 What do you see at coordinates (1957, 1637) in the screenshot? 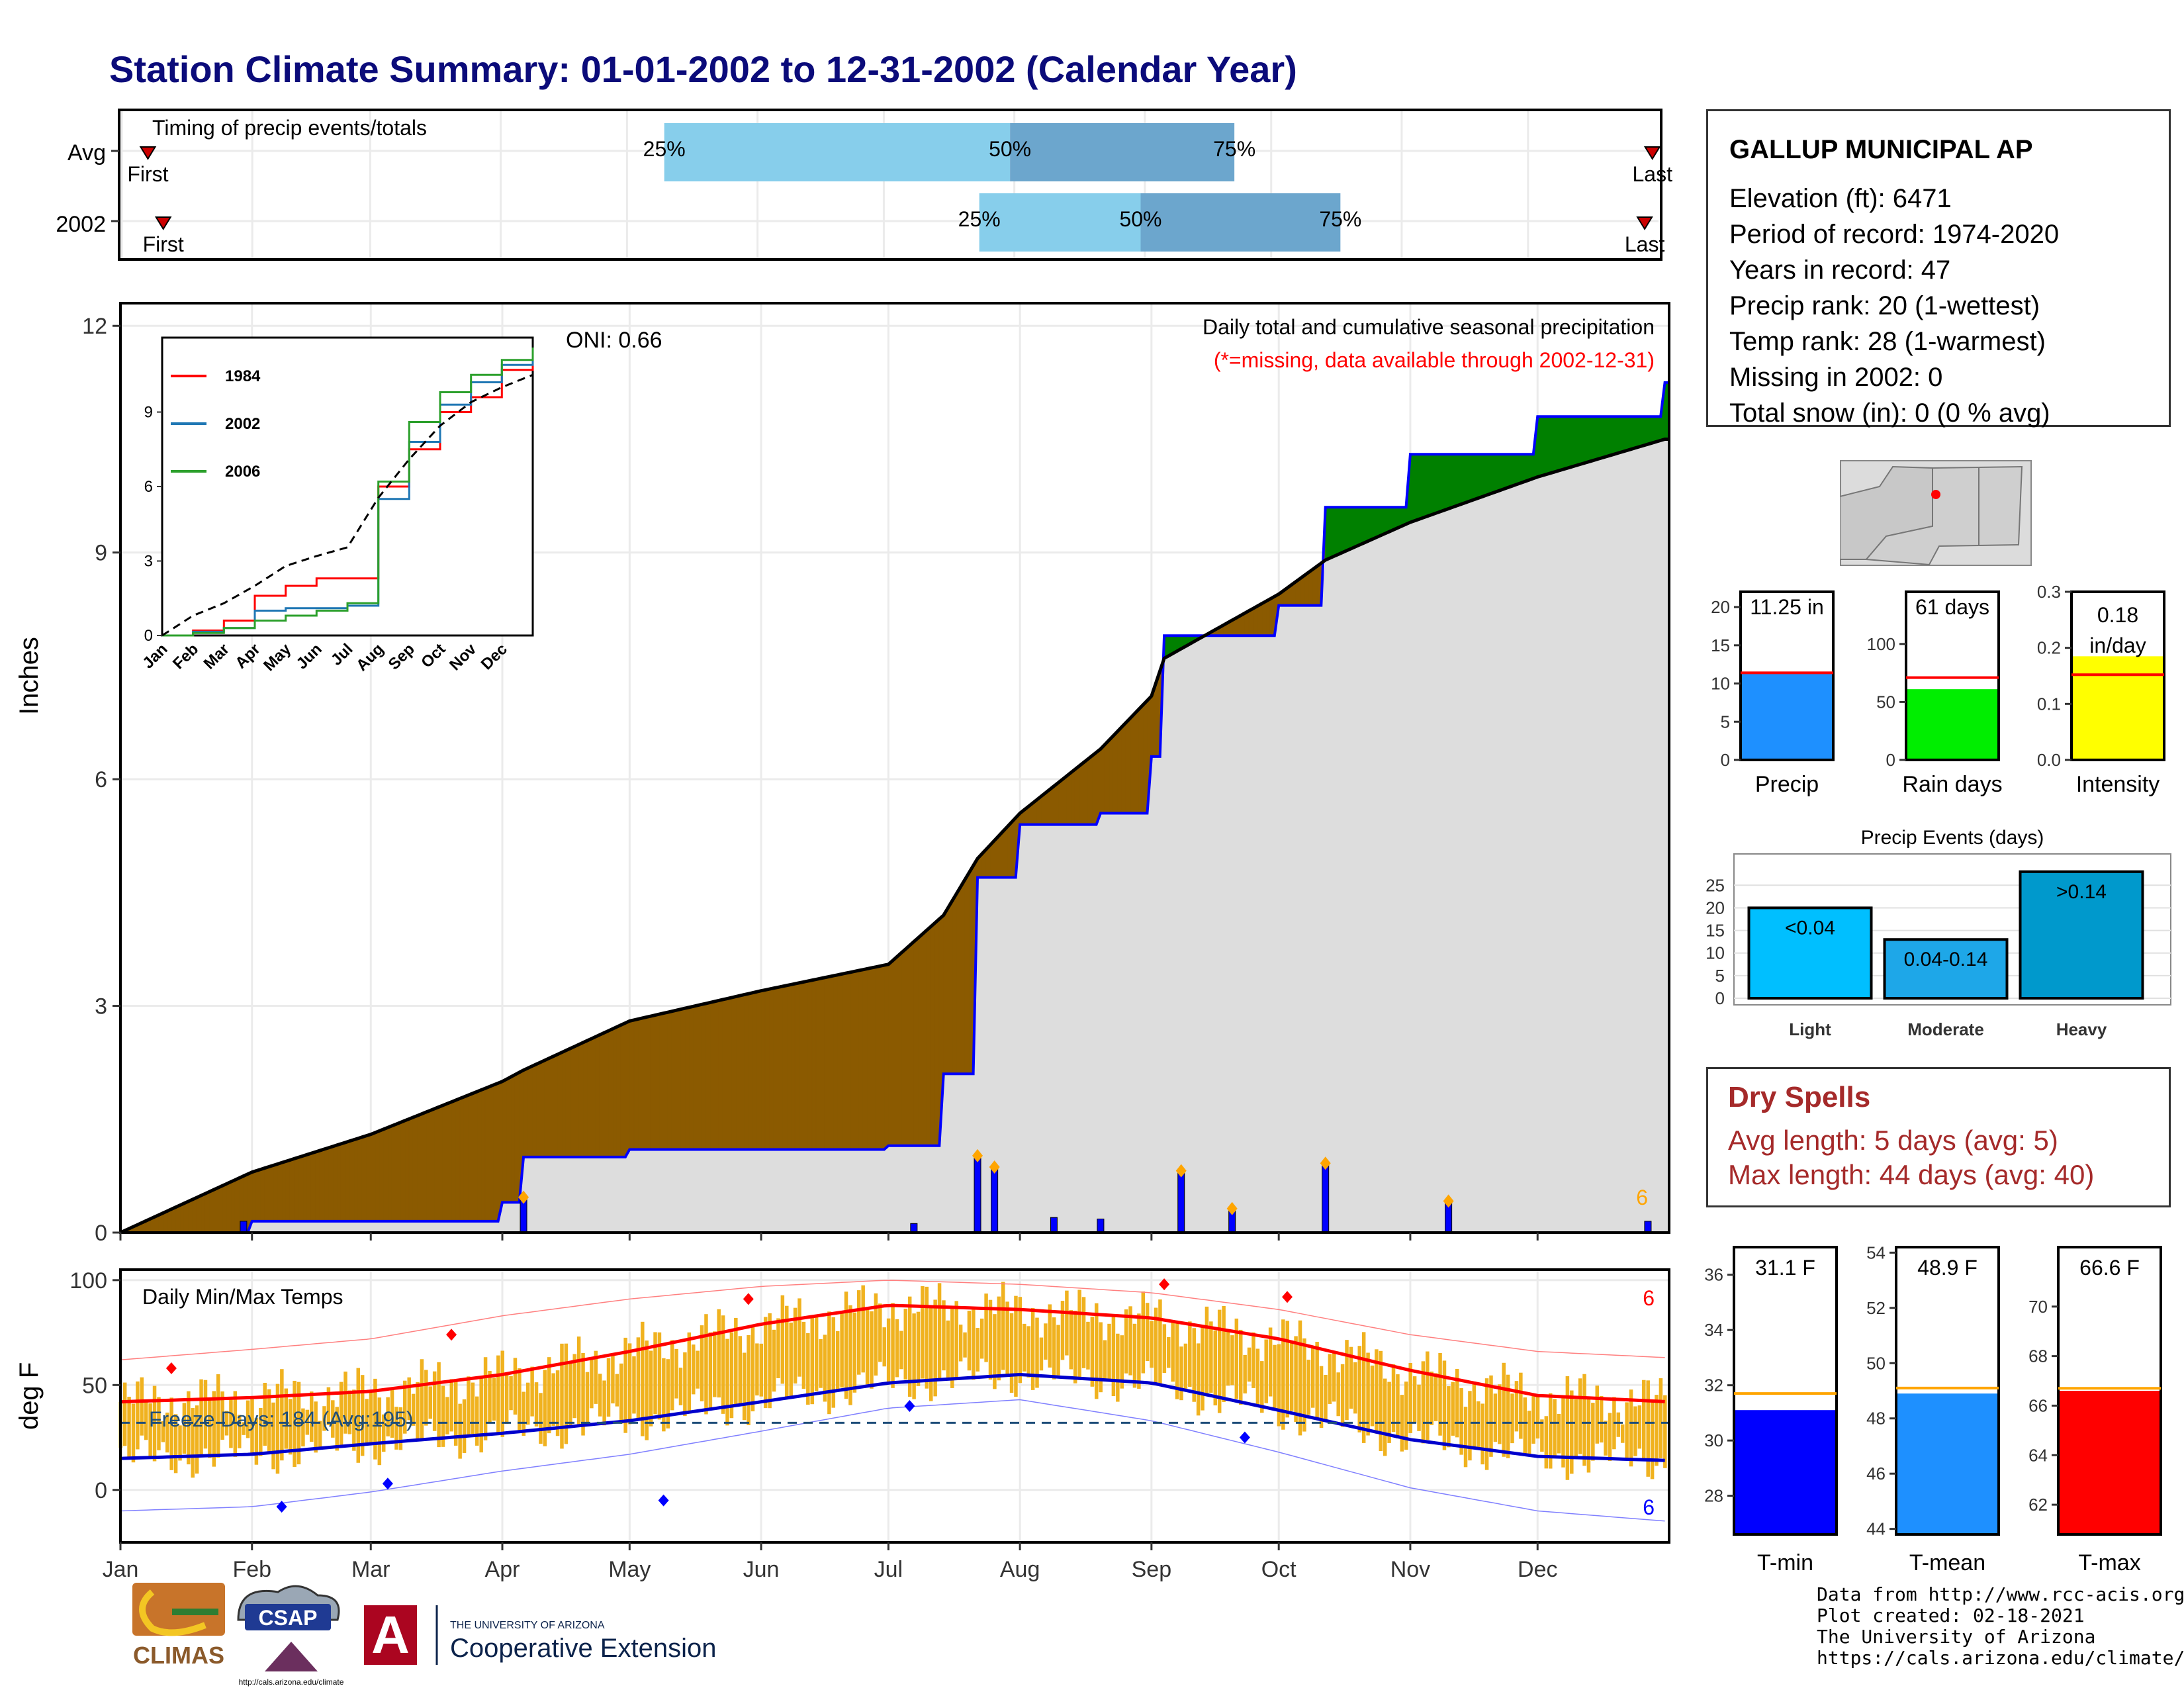
I see `footer-university: The University of Arizona` at bounding box center [1957, 1637].